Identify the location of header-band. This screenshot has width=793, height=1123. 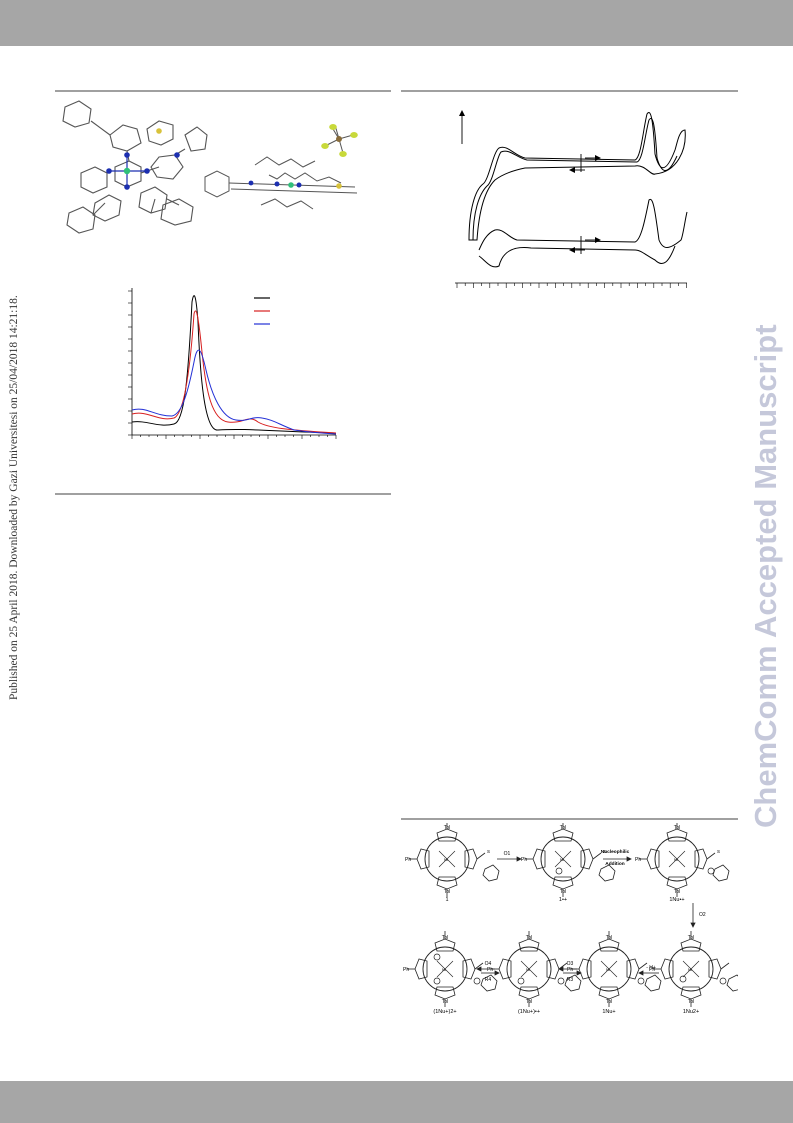
(396, 23).